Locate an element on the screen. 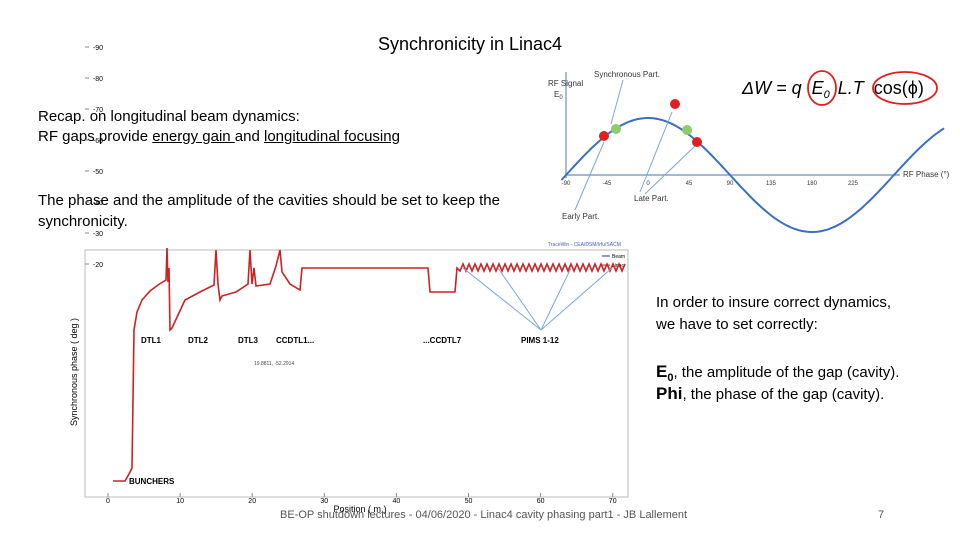  phase-text: synchronicity. is located at coordinates (83, 221).